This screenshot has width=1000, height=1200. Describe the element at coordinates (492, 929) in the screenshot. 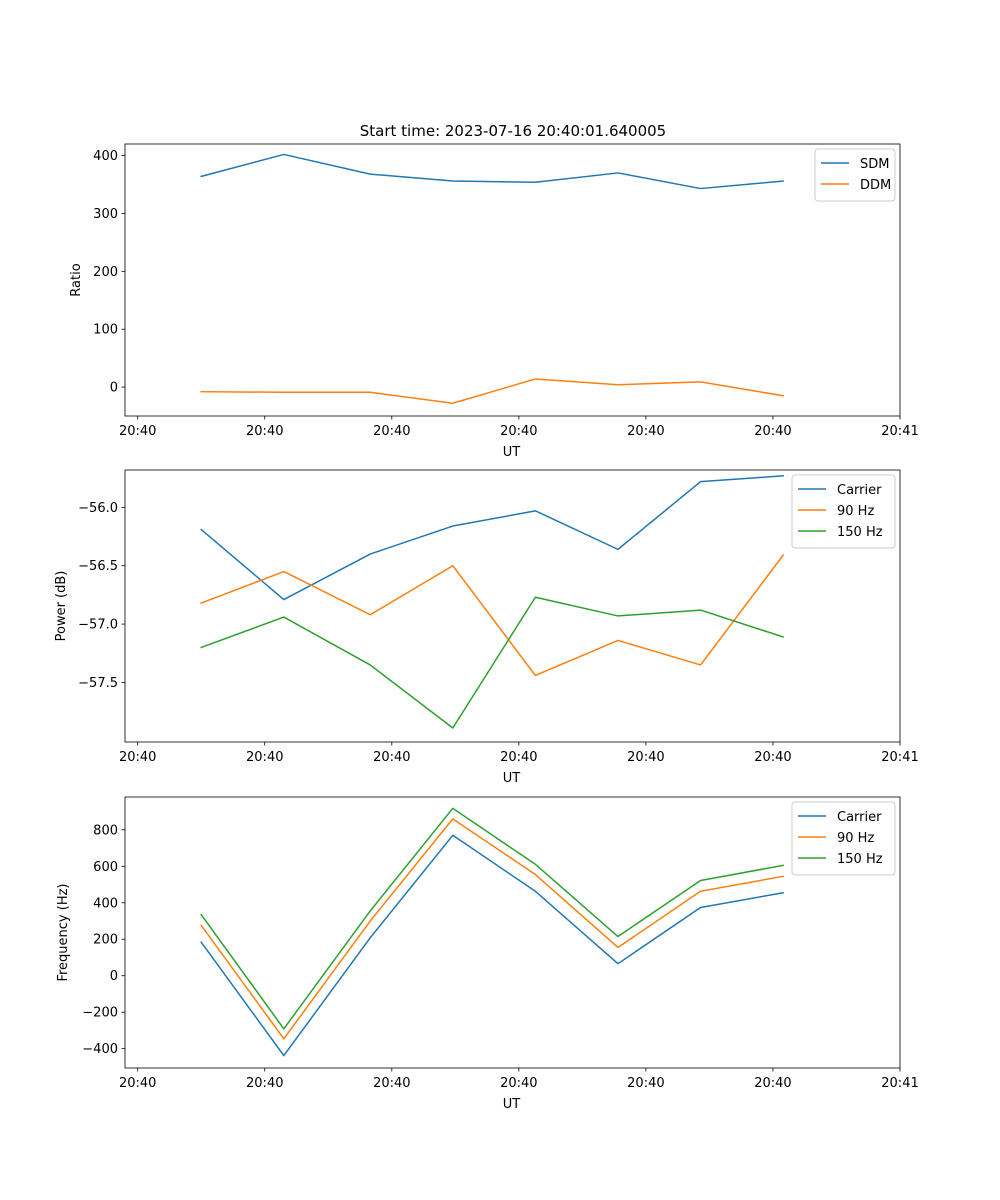

I see `frequency-series-1-line` at that location.